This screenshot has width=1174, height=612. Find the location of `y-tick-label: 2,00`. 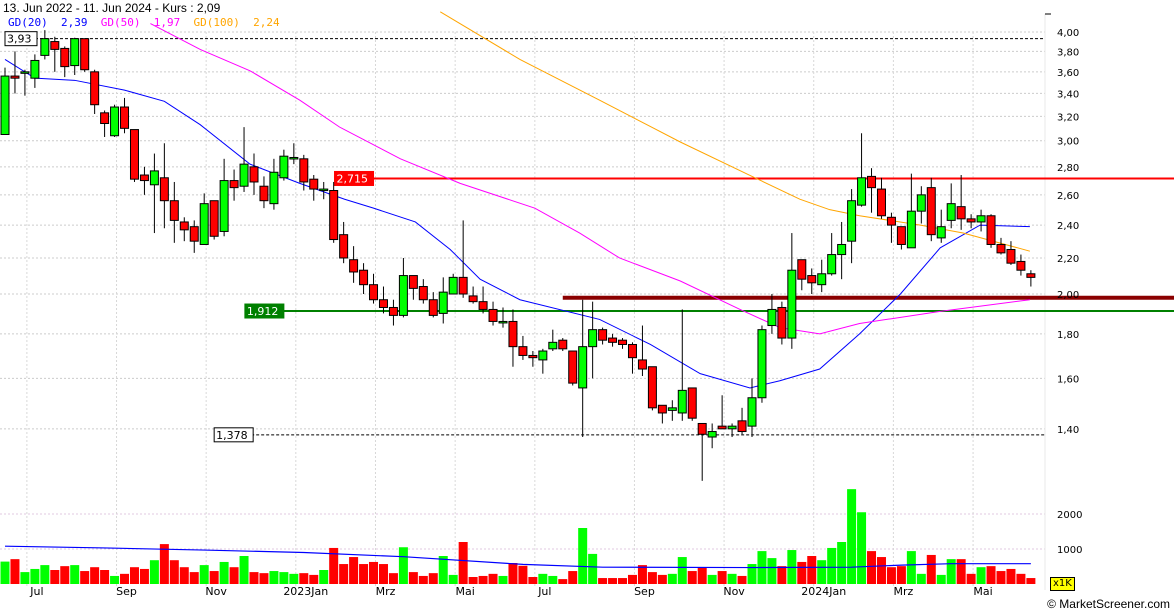

y-tick-label: 2,00 is located at coordinates (1068, 295).